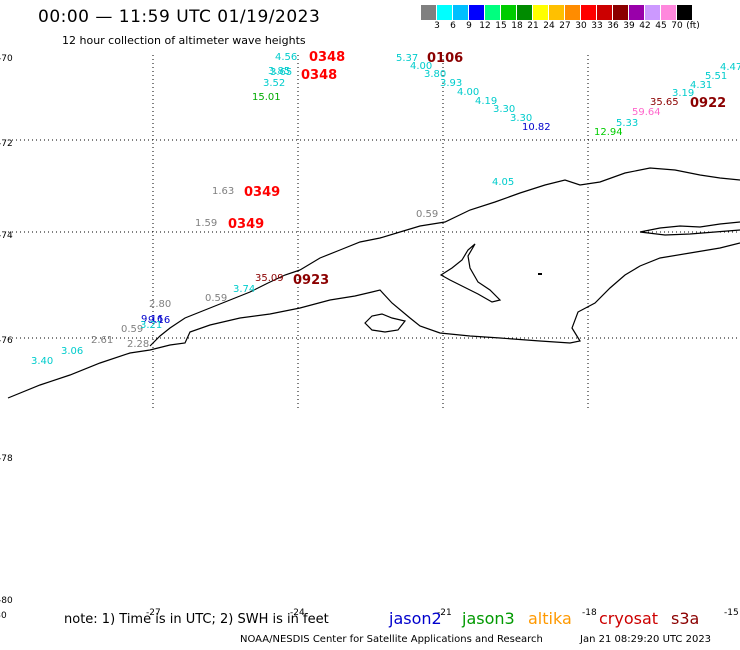 The height and width of the screenshot is (650, 740). I want to click on generated-timestamp: Jan 21 08:29:20 UTC 2023, so click(646, 639).